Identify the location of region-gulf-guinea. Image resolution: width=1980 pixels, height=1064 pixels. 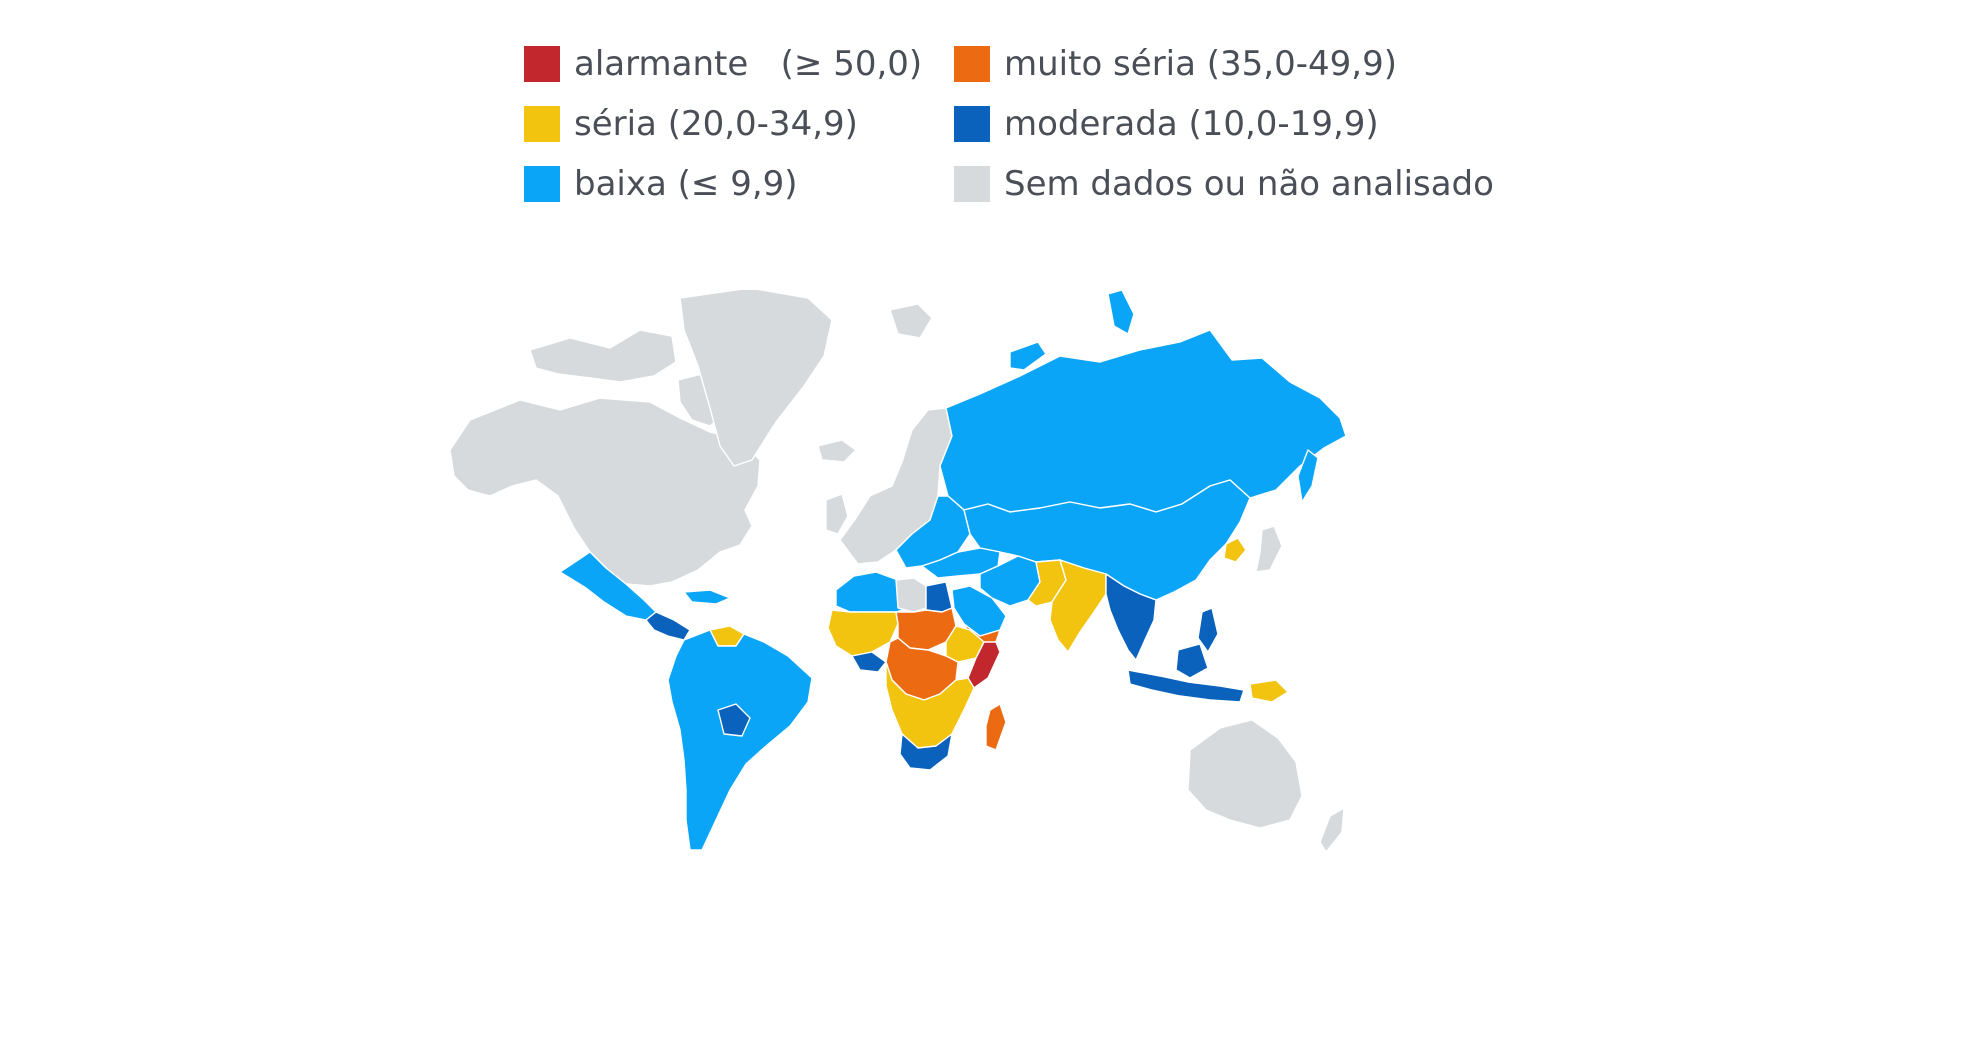
(869, 662).